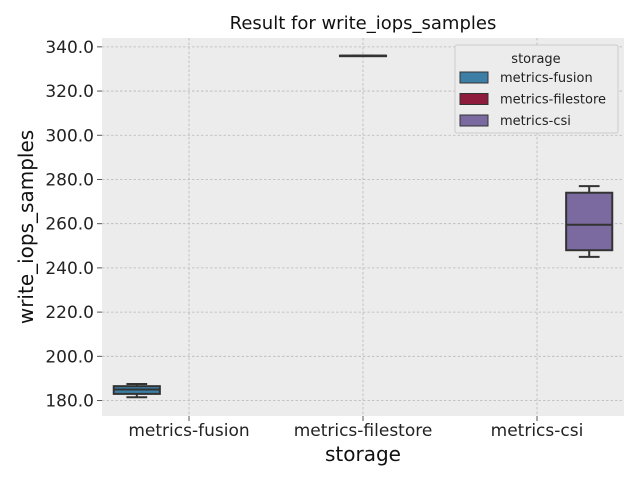  What do you see at coordinates (69, 92) in the screenshot?
I see `y-tick-label: 320.0` at bounding box center [69, 92].